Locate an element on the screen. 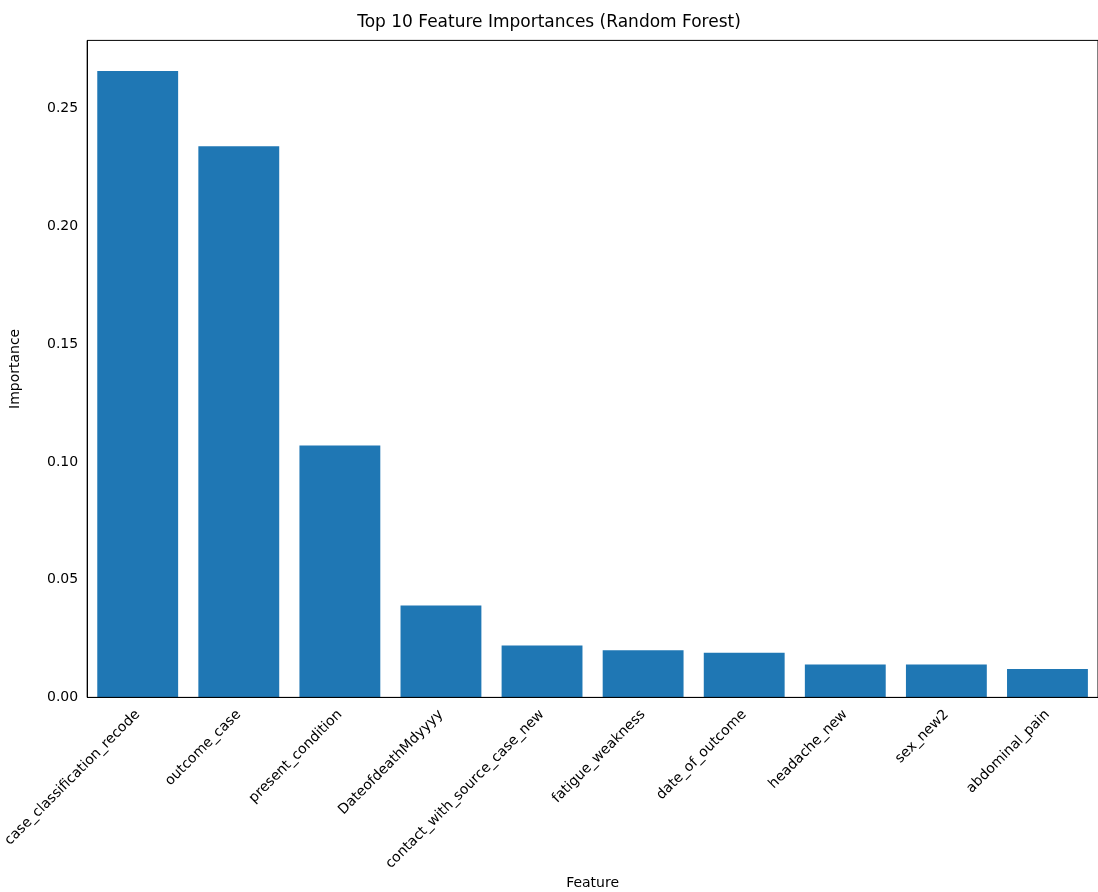  y-tick-label: 0.15 is located at coordinates (62, 342).